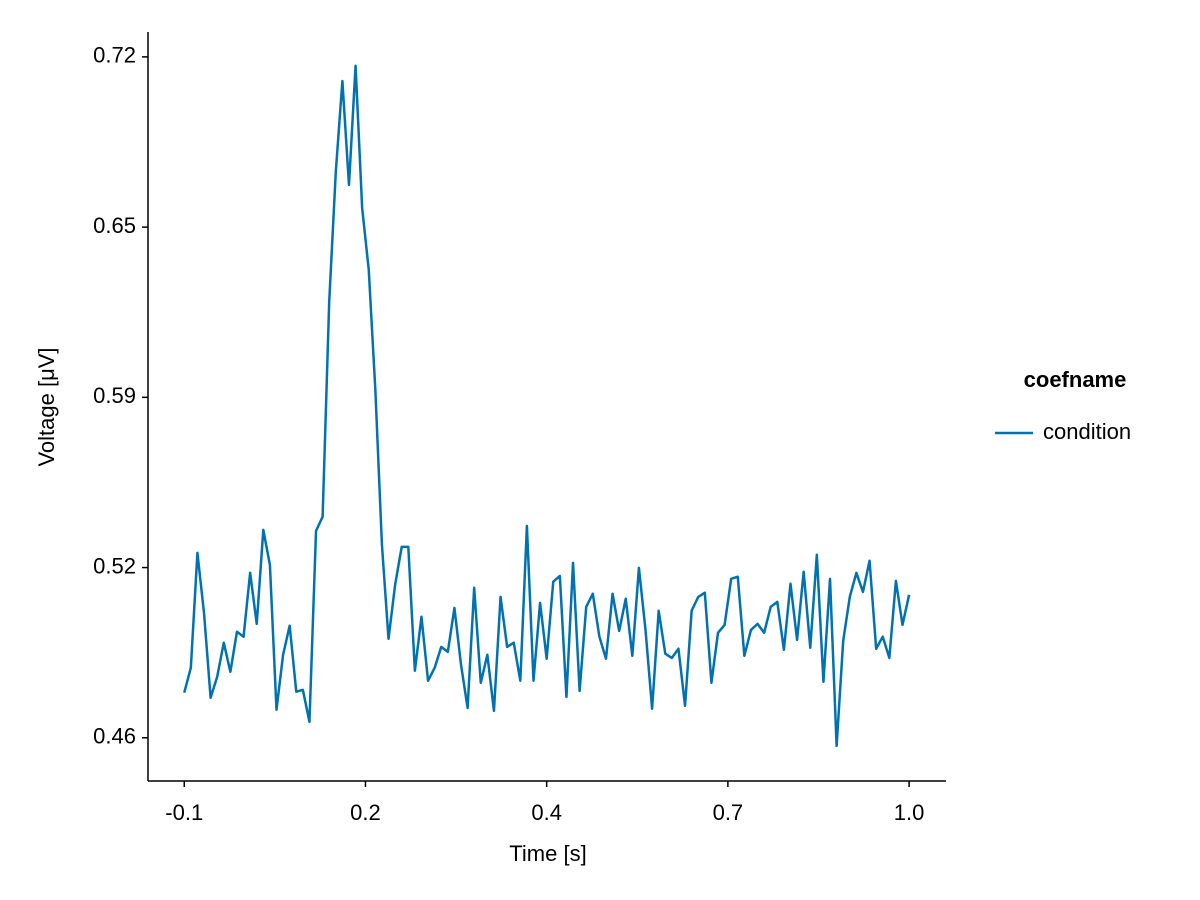  Describe the element at coordinates (909, 812) in the screenshot. I see `x-tick-label: 1.0` at that location.